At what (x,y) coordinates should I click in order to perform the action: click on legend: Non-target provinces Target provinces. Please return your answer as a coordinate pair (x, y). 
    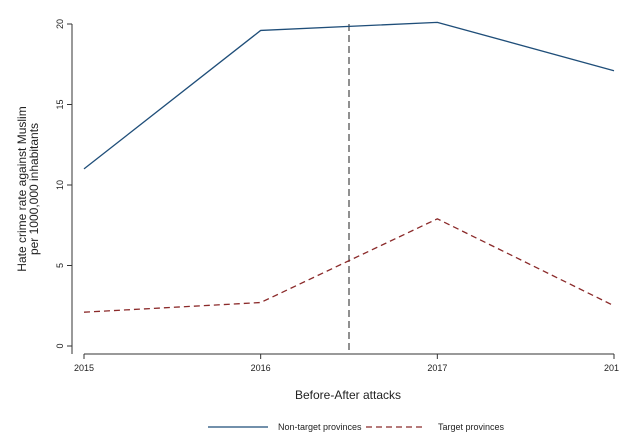
    Looking at the image, I should click on (356, 427).